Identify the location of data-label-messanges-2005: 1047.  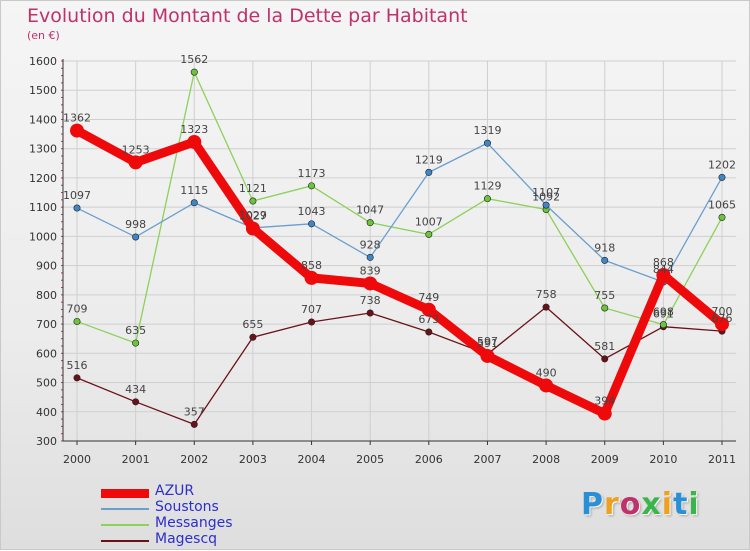
(370, 210).